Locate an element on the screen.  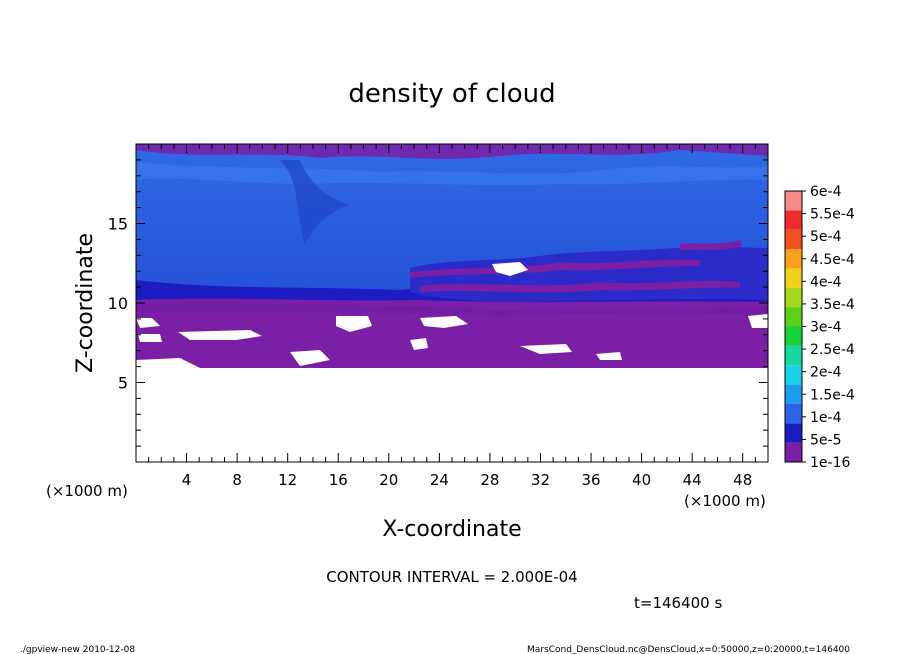
x-axis-label: X-coordinate is located at coordinates (451, 529).